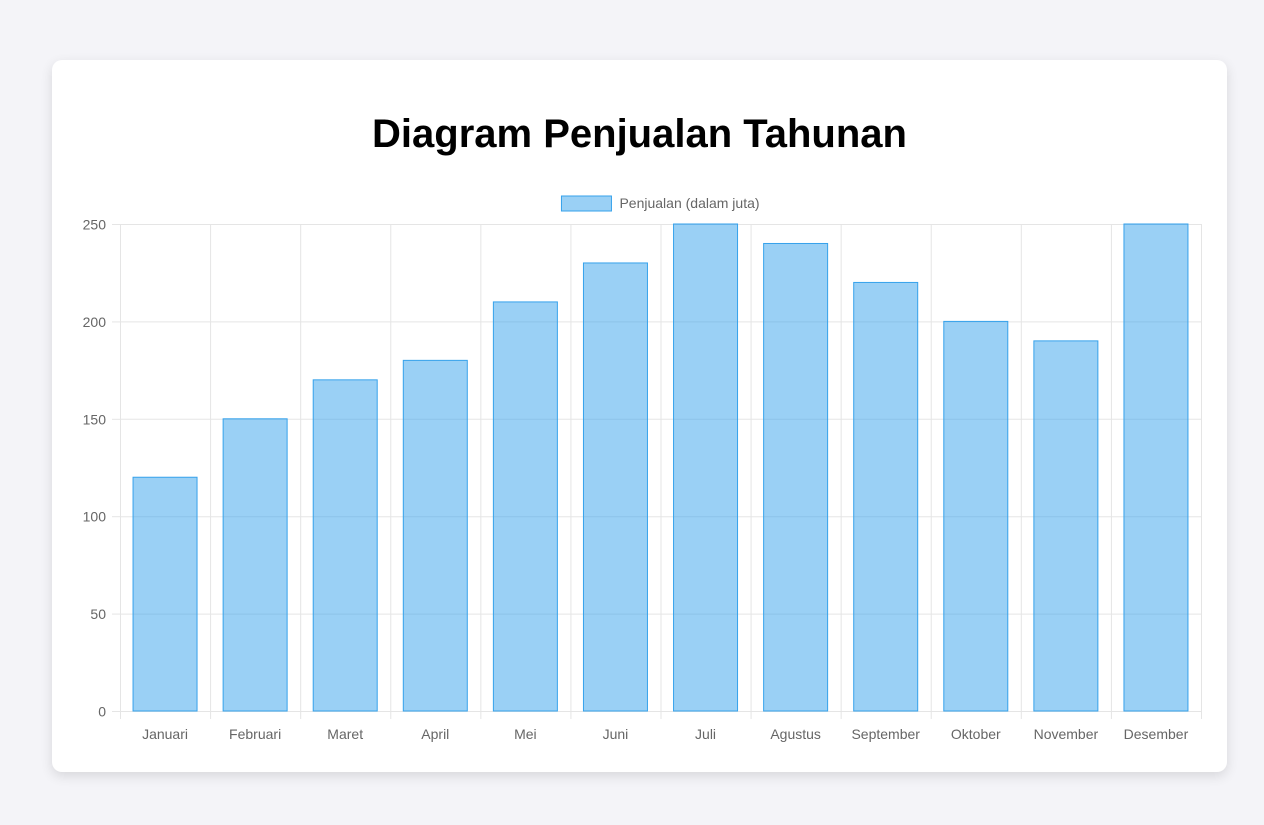  I want to click on bar-januari, so click(165, 594).